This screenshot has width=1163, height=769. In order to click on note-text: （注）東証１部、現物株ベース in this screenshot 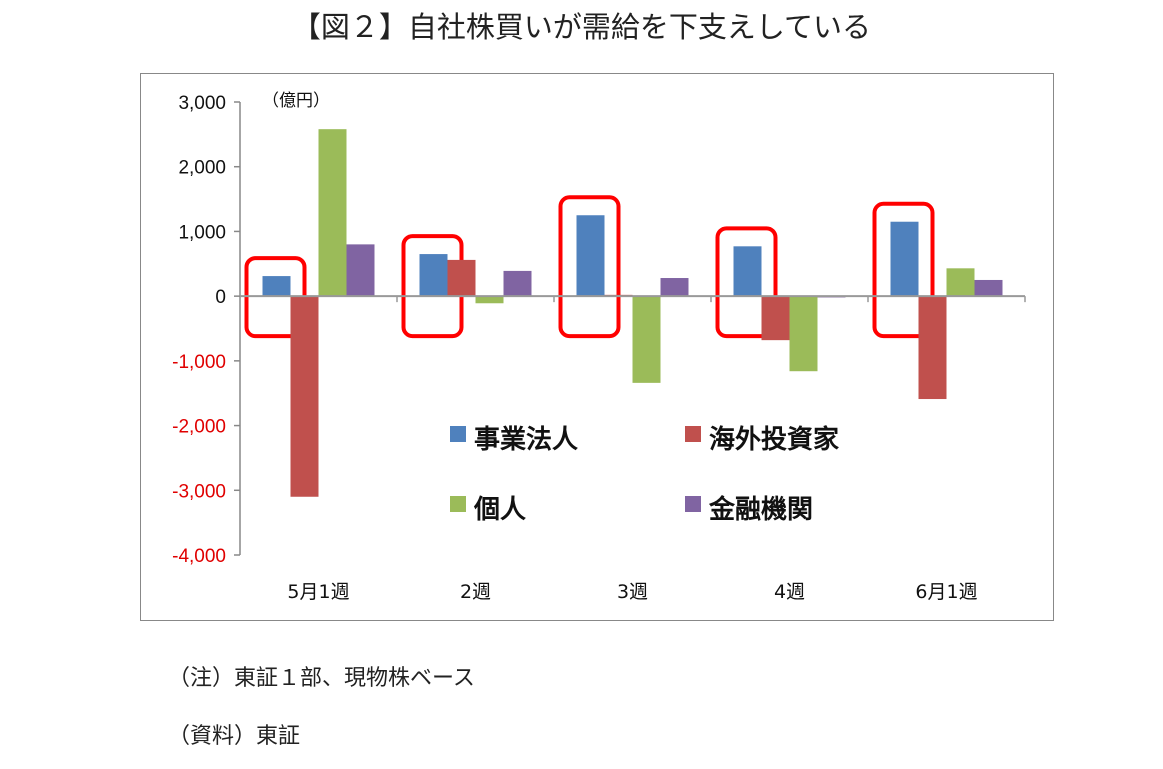, I will do `click(321, 678)`.